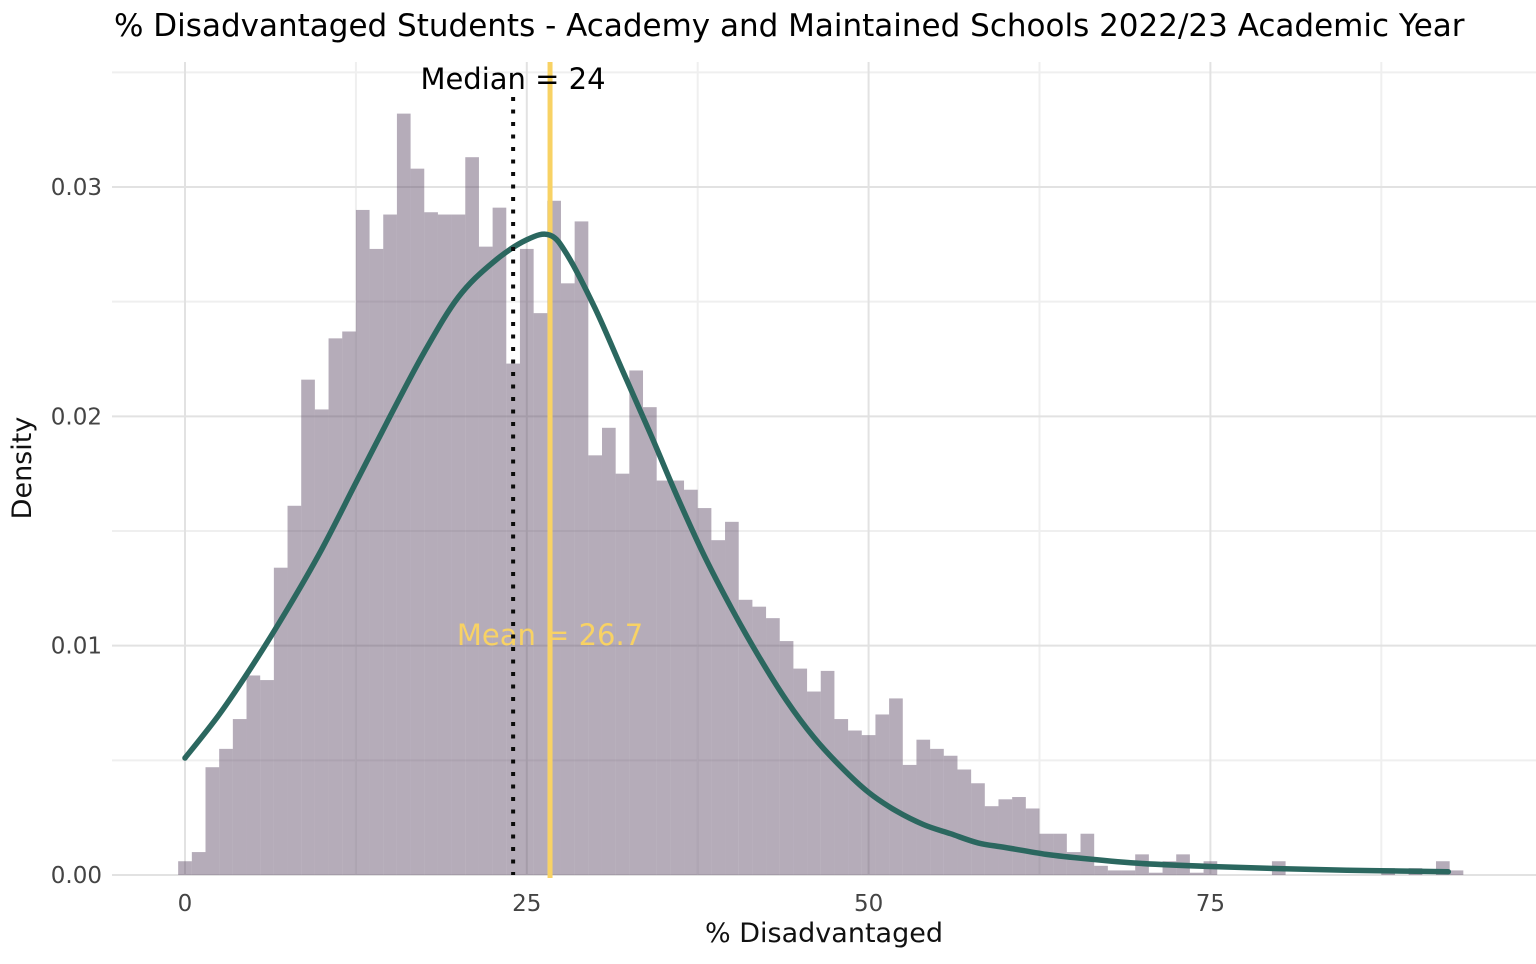 The image size is (1536, 964). I want to click on y-tick-label: 0.02, so click(76, 417).